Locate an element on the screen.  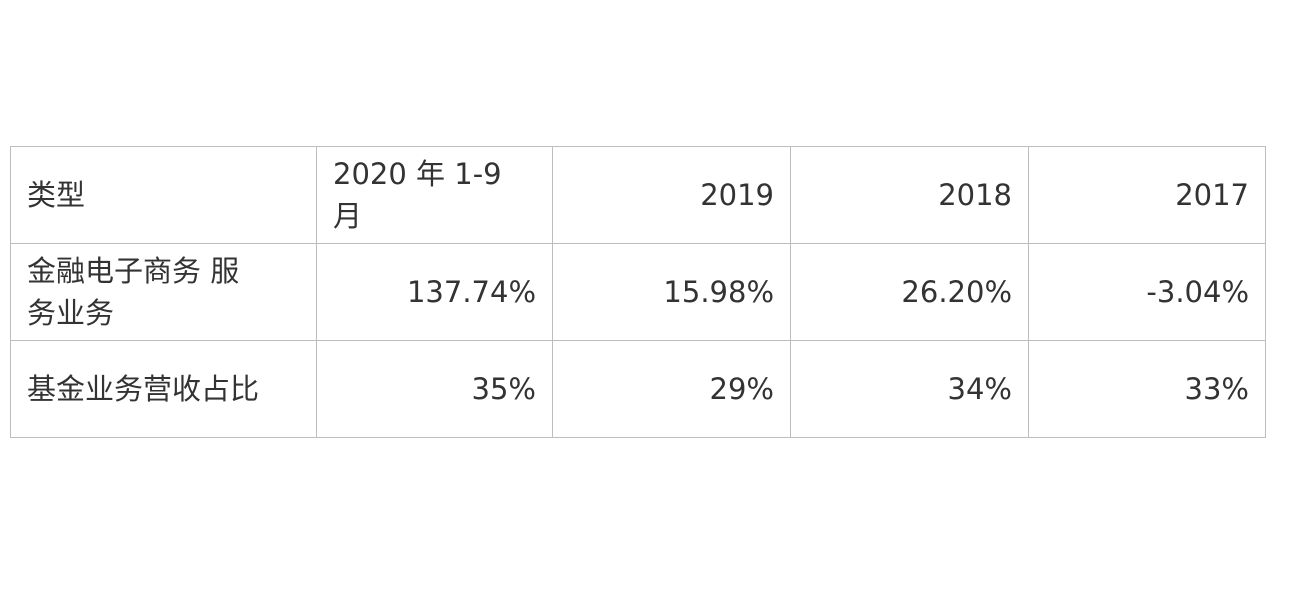
header-cell: 2017 is located at coordinates (1147, 195).